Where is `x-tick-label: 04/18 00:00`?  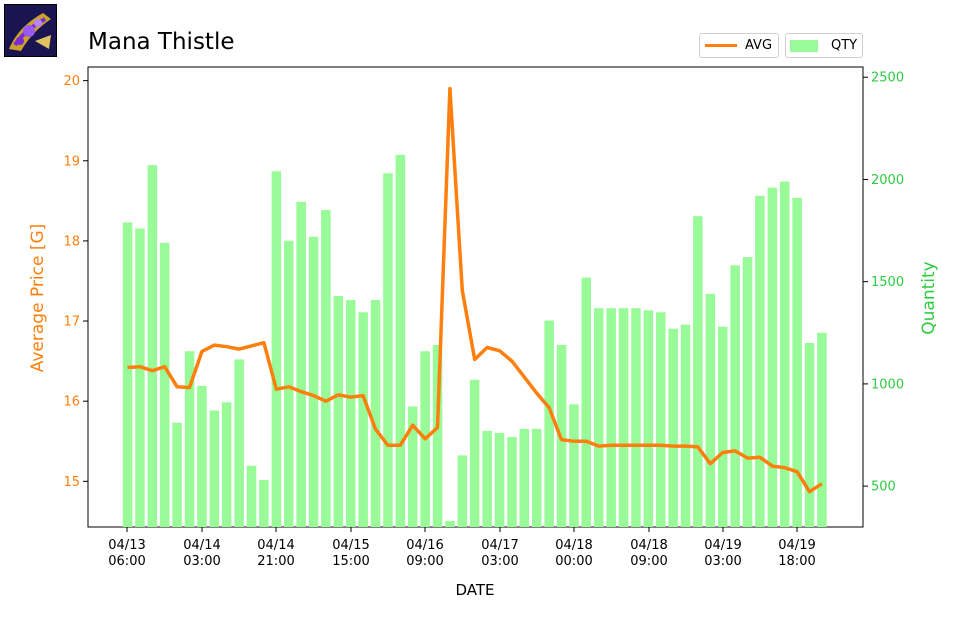
x-tick-label: 04/18 00:00 is located at coordinates (573, 553).